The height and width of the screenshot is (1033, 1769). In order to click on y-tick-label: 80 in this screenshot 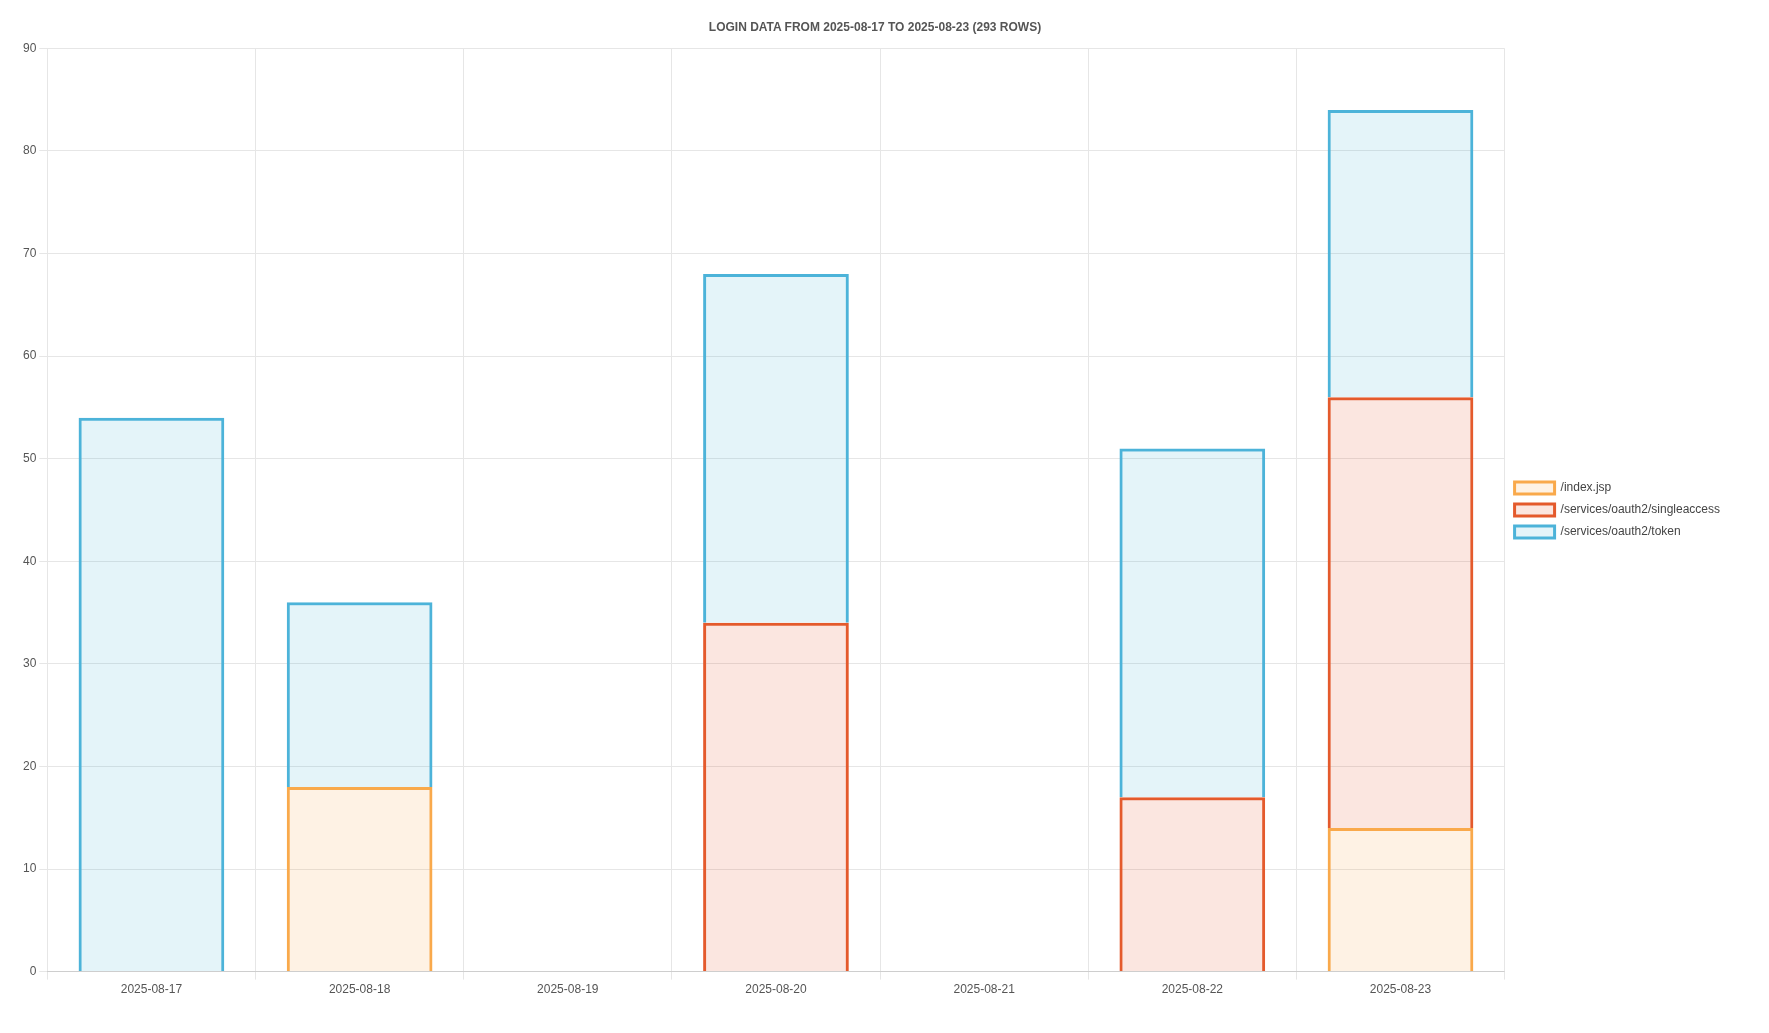, I will do `click(29, 150)`.